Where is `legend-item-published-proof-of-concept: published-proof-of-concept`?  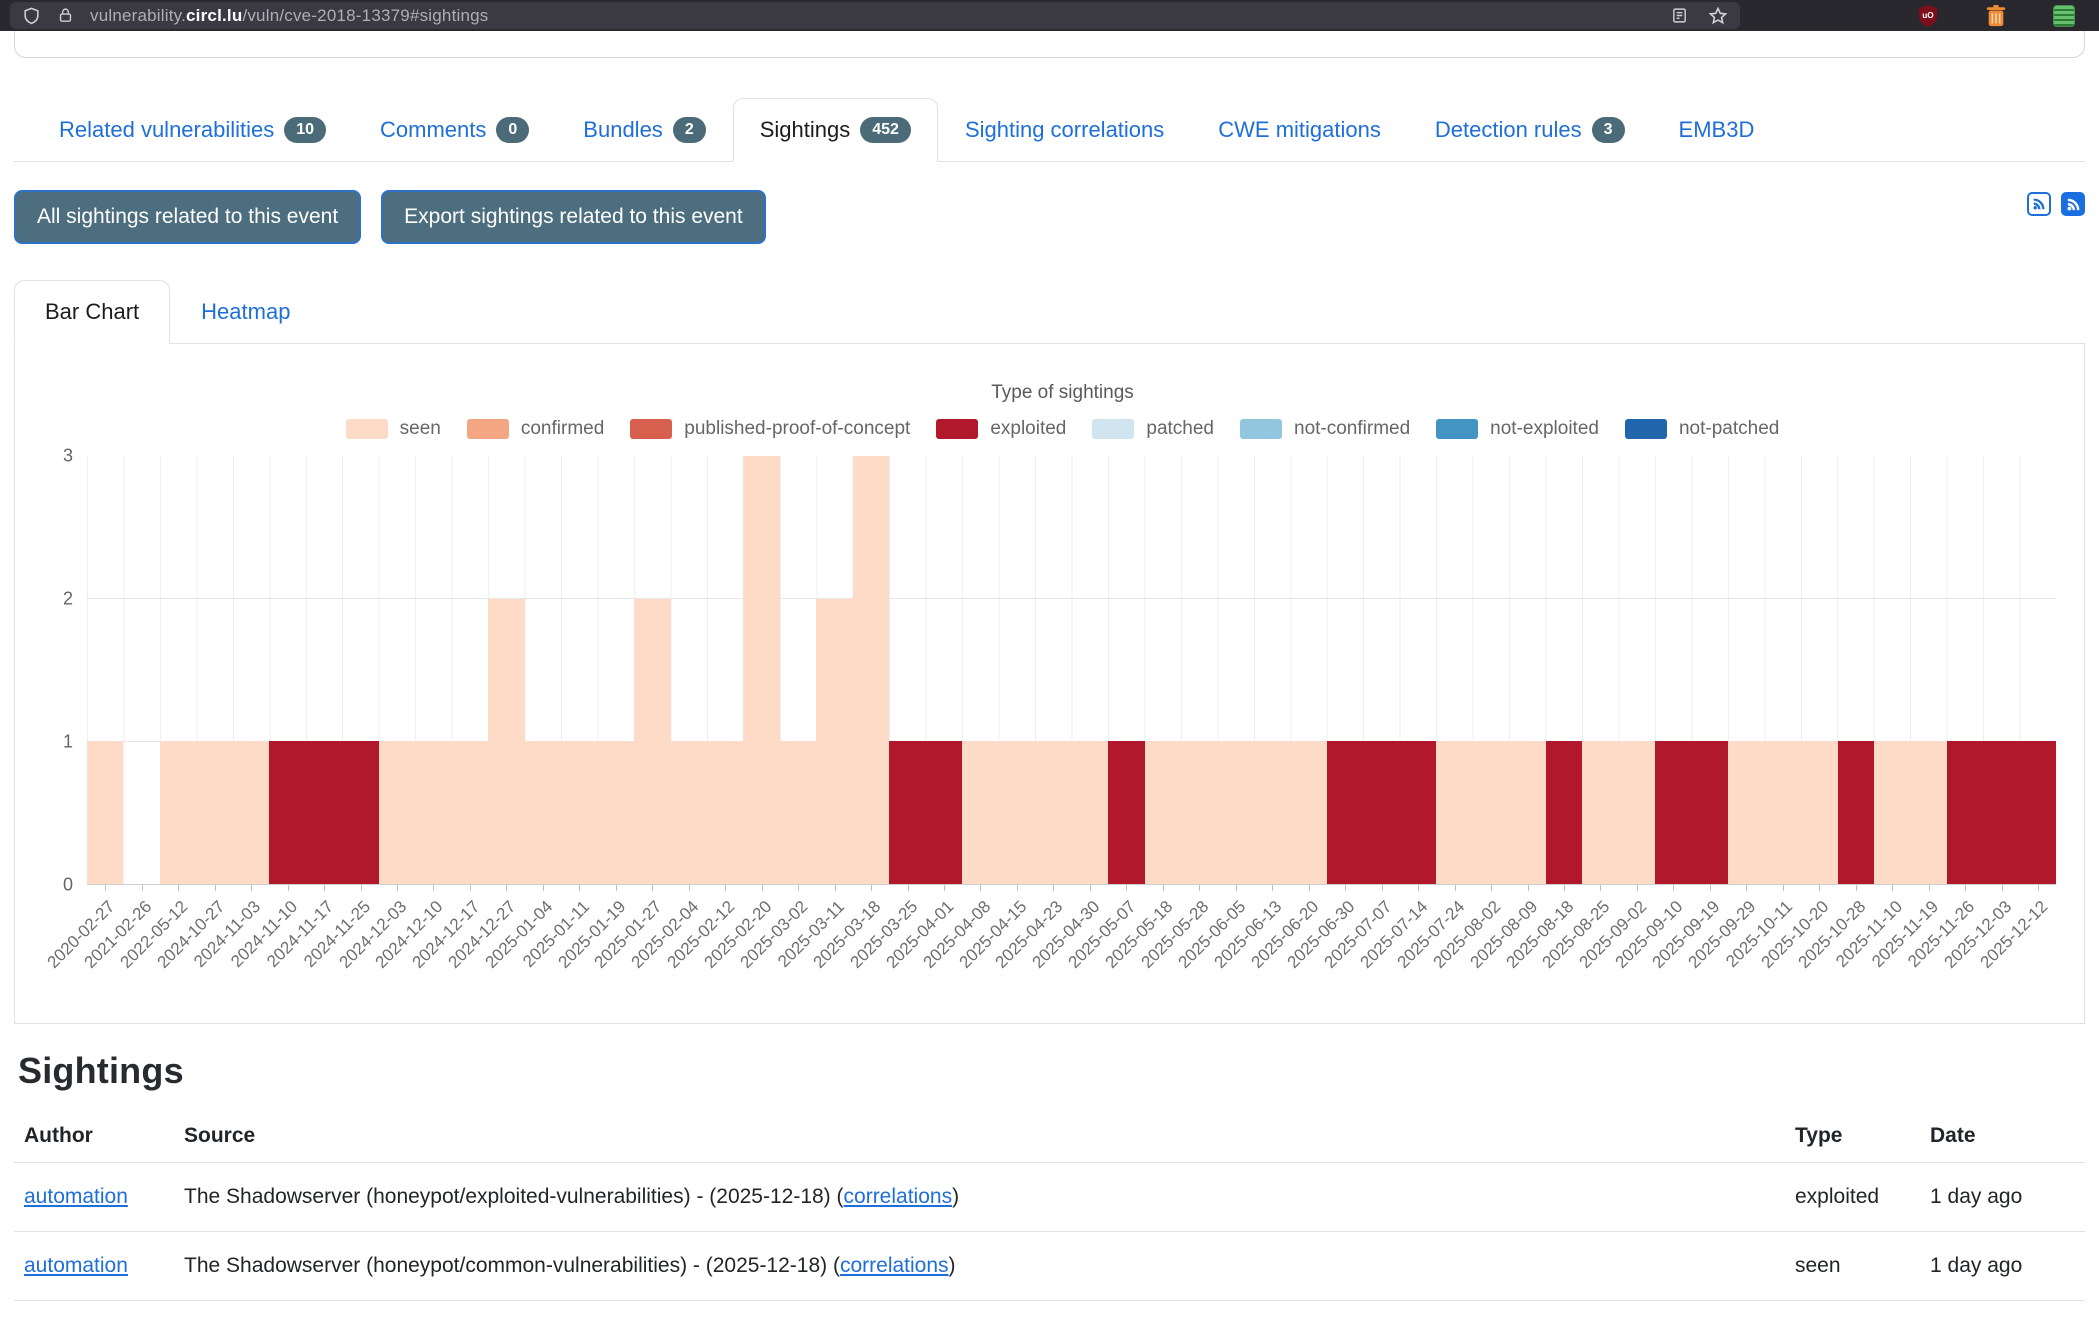 legend-item-published-proof-of-concept: published-proof-of-concept is located at coordinates (770, 429).